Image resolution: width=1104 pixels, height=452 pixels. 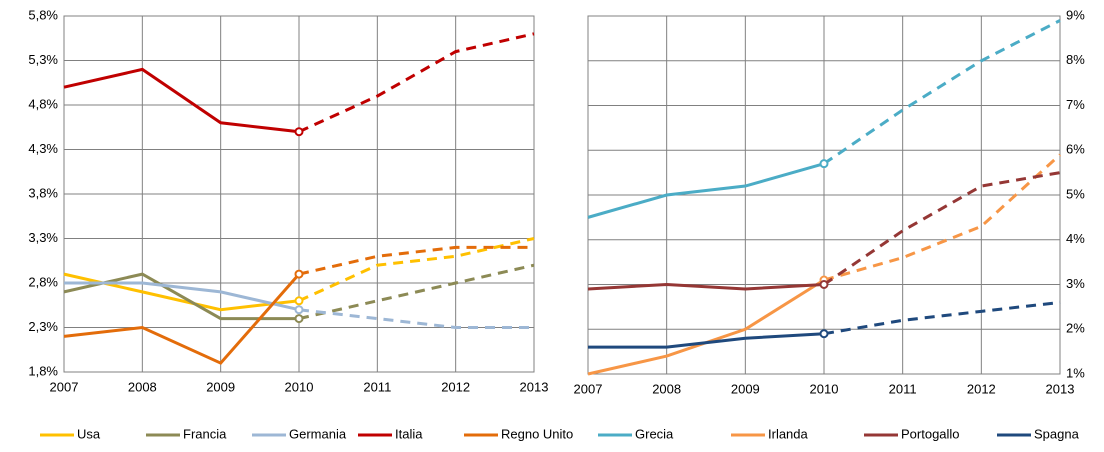 I want to click on y-tick-label: 4,8%, so click(x=43, y=103).